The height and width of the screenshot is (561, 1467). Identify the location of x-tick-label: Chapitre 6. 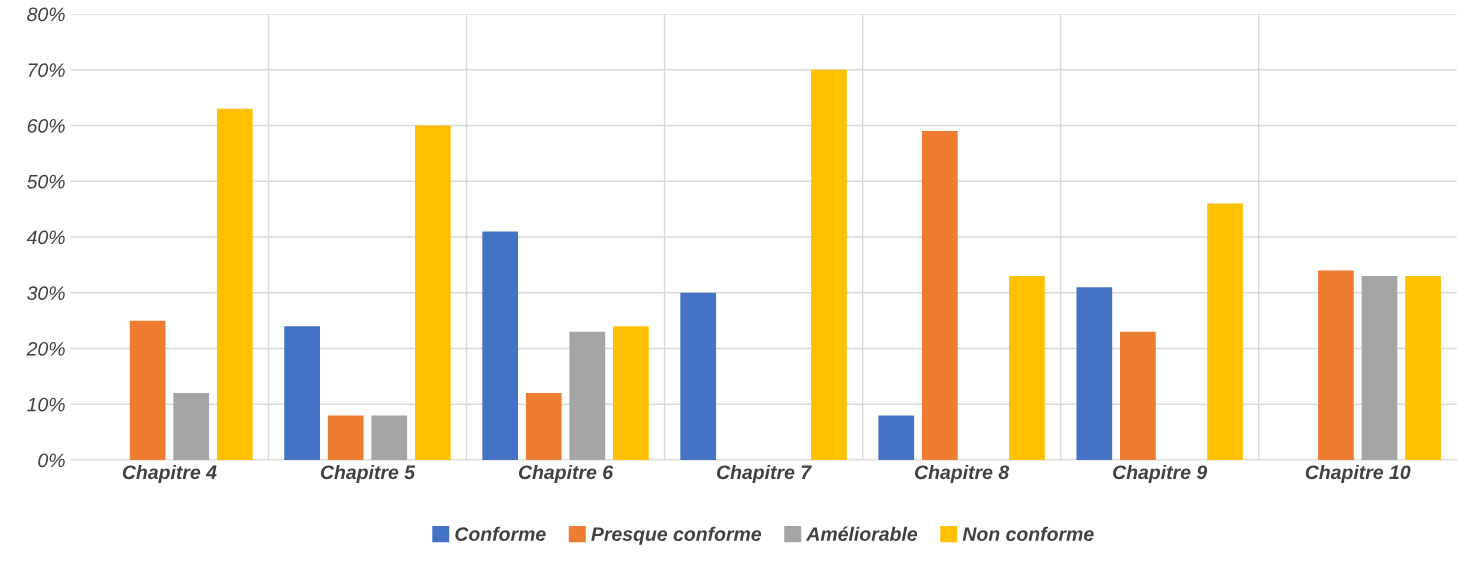
(566, 474).